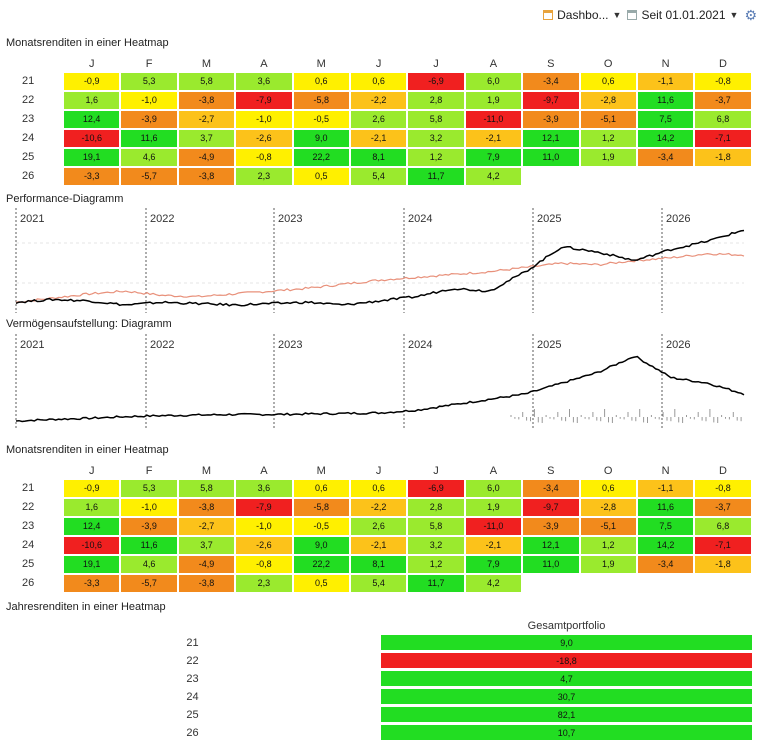 The height and width of the screenshot is (750, 763). Describe the element at coordinates (92, 583) in the screenshot. I see `heatmap-cell: -3,3` at that location.